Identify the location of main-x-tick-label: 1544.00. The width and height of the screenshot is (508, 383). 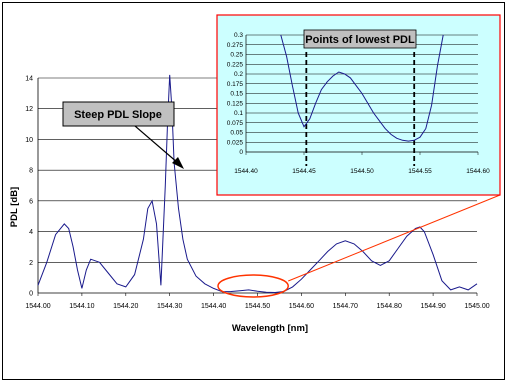
(37, 306).